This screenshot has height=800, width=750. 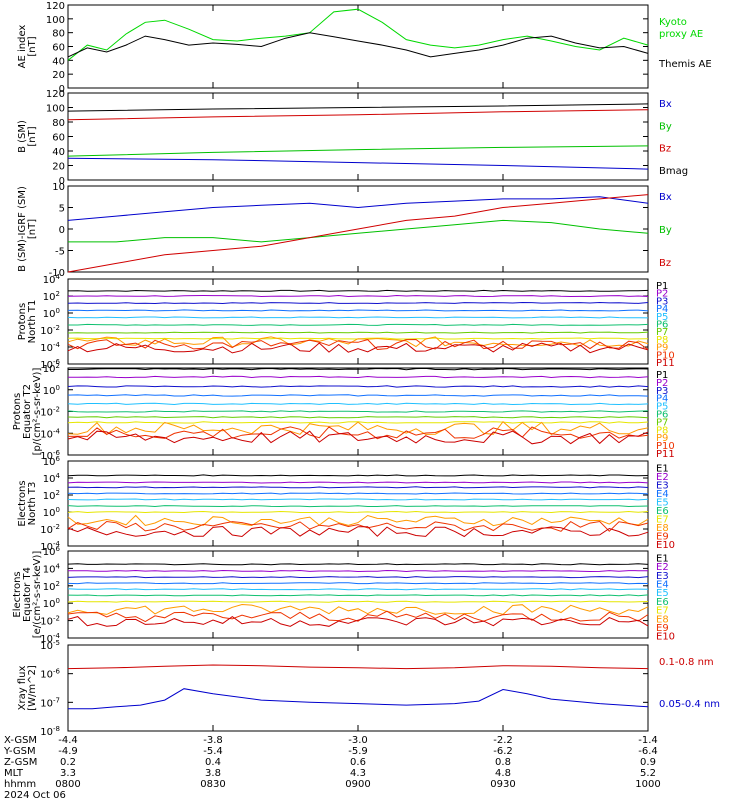 I want to click on date-label: 2024 Oct 06, so click(x=35, y=795).